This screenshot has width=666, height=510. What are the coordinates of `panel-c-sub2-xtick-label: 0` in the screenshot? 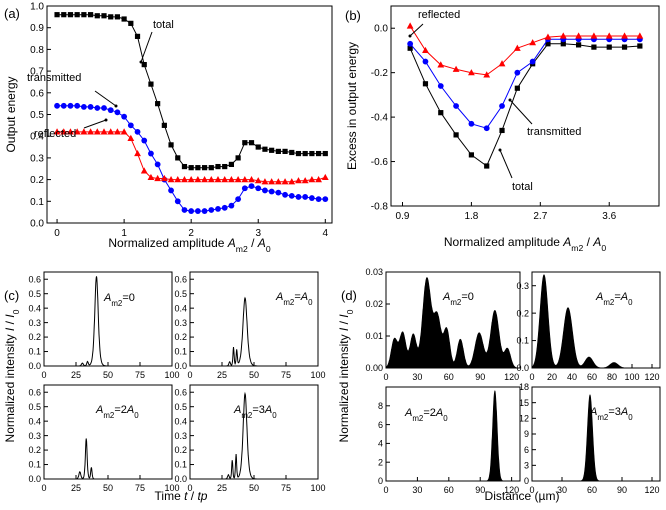 It's located at (43, 488).